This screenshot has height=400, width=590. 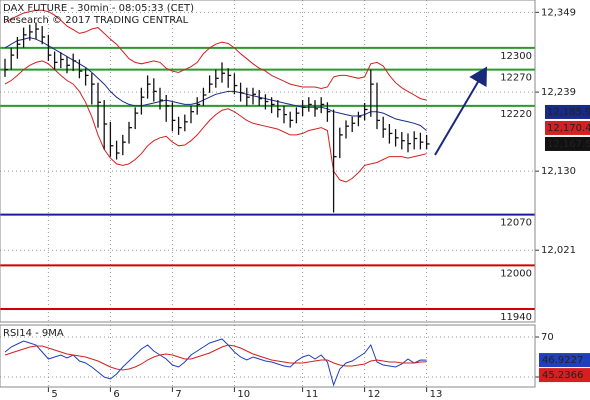 I want to click on price-tag-label: 12,185.9, so click(x=568, y=112).